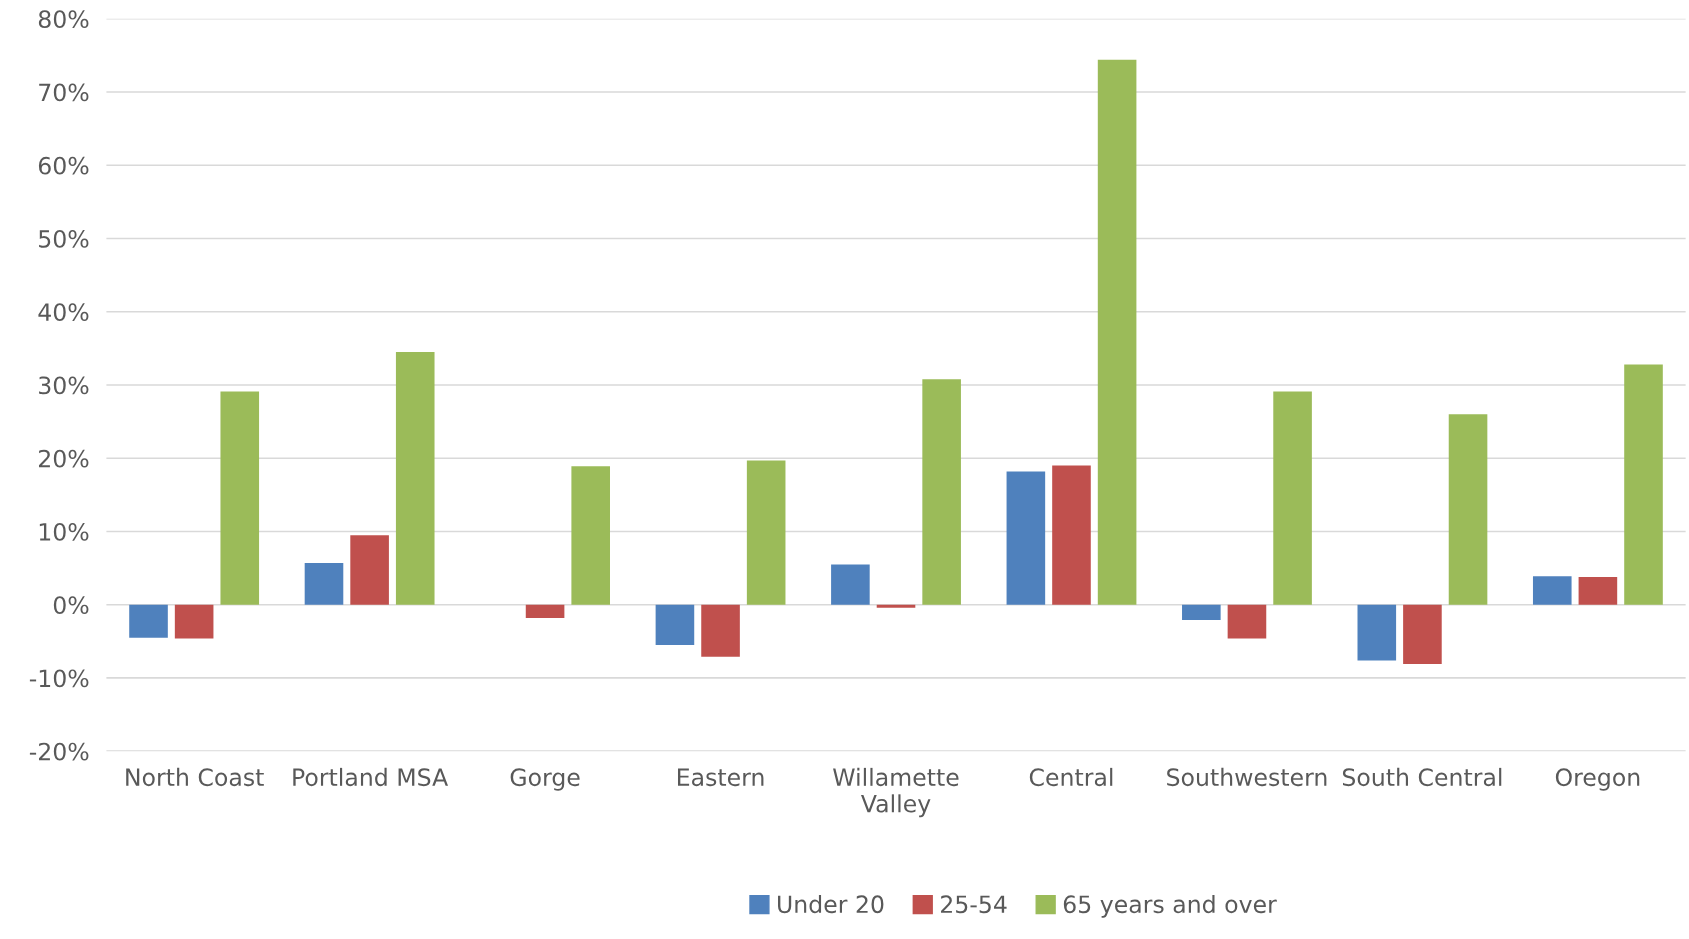  Describe the element at coordinates (545, 779) in the screenshot. I see `x-tick-label: Gorge` at that location.